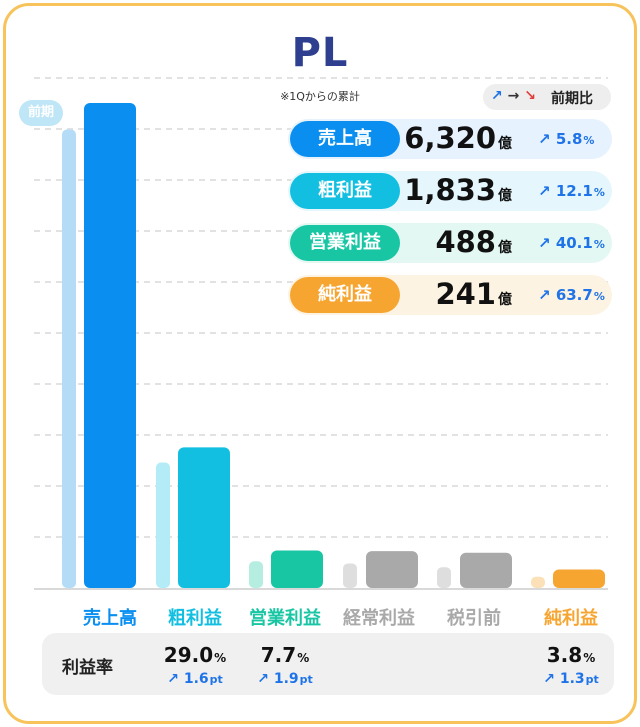 The height and width of the screenshot is (727, 640). I want to click on arrow-up-icon: ↗, so click(497, 96).